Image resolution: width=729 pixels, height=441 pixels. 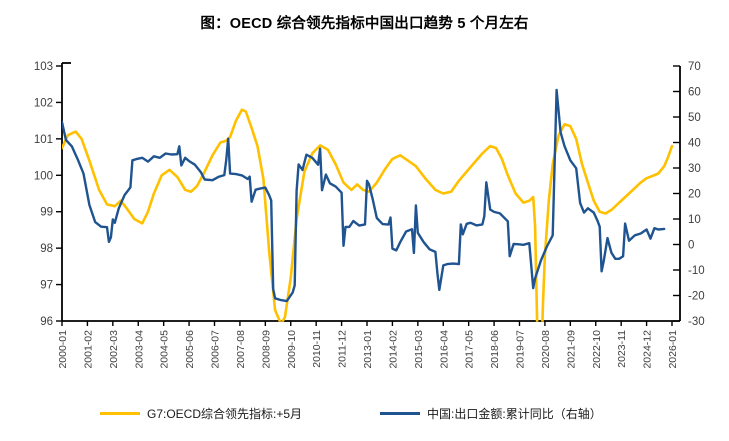 I want to click on right-axis-tick-label: 50, so click(x=694, y=118).